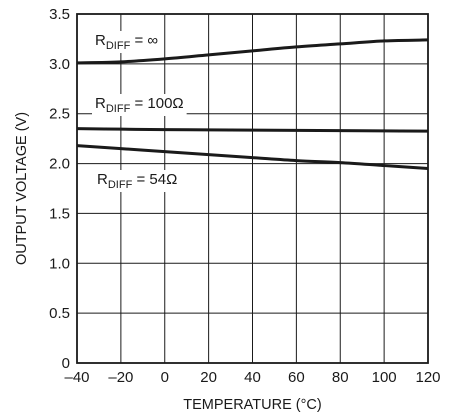  Describe the element at coordinates (165, 377) in the screenshot. I see `x-tick-label: 0` at that location.